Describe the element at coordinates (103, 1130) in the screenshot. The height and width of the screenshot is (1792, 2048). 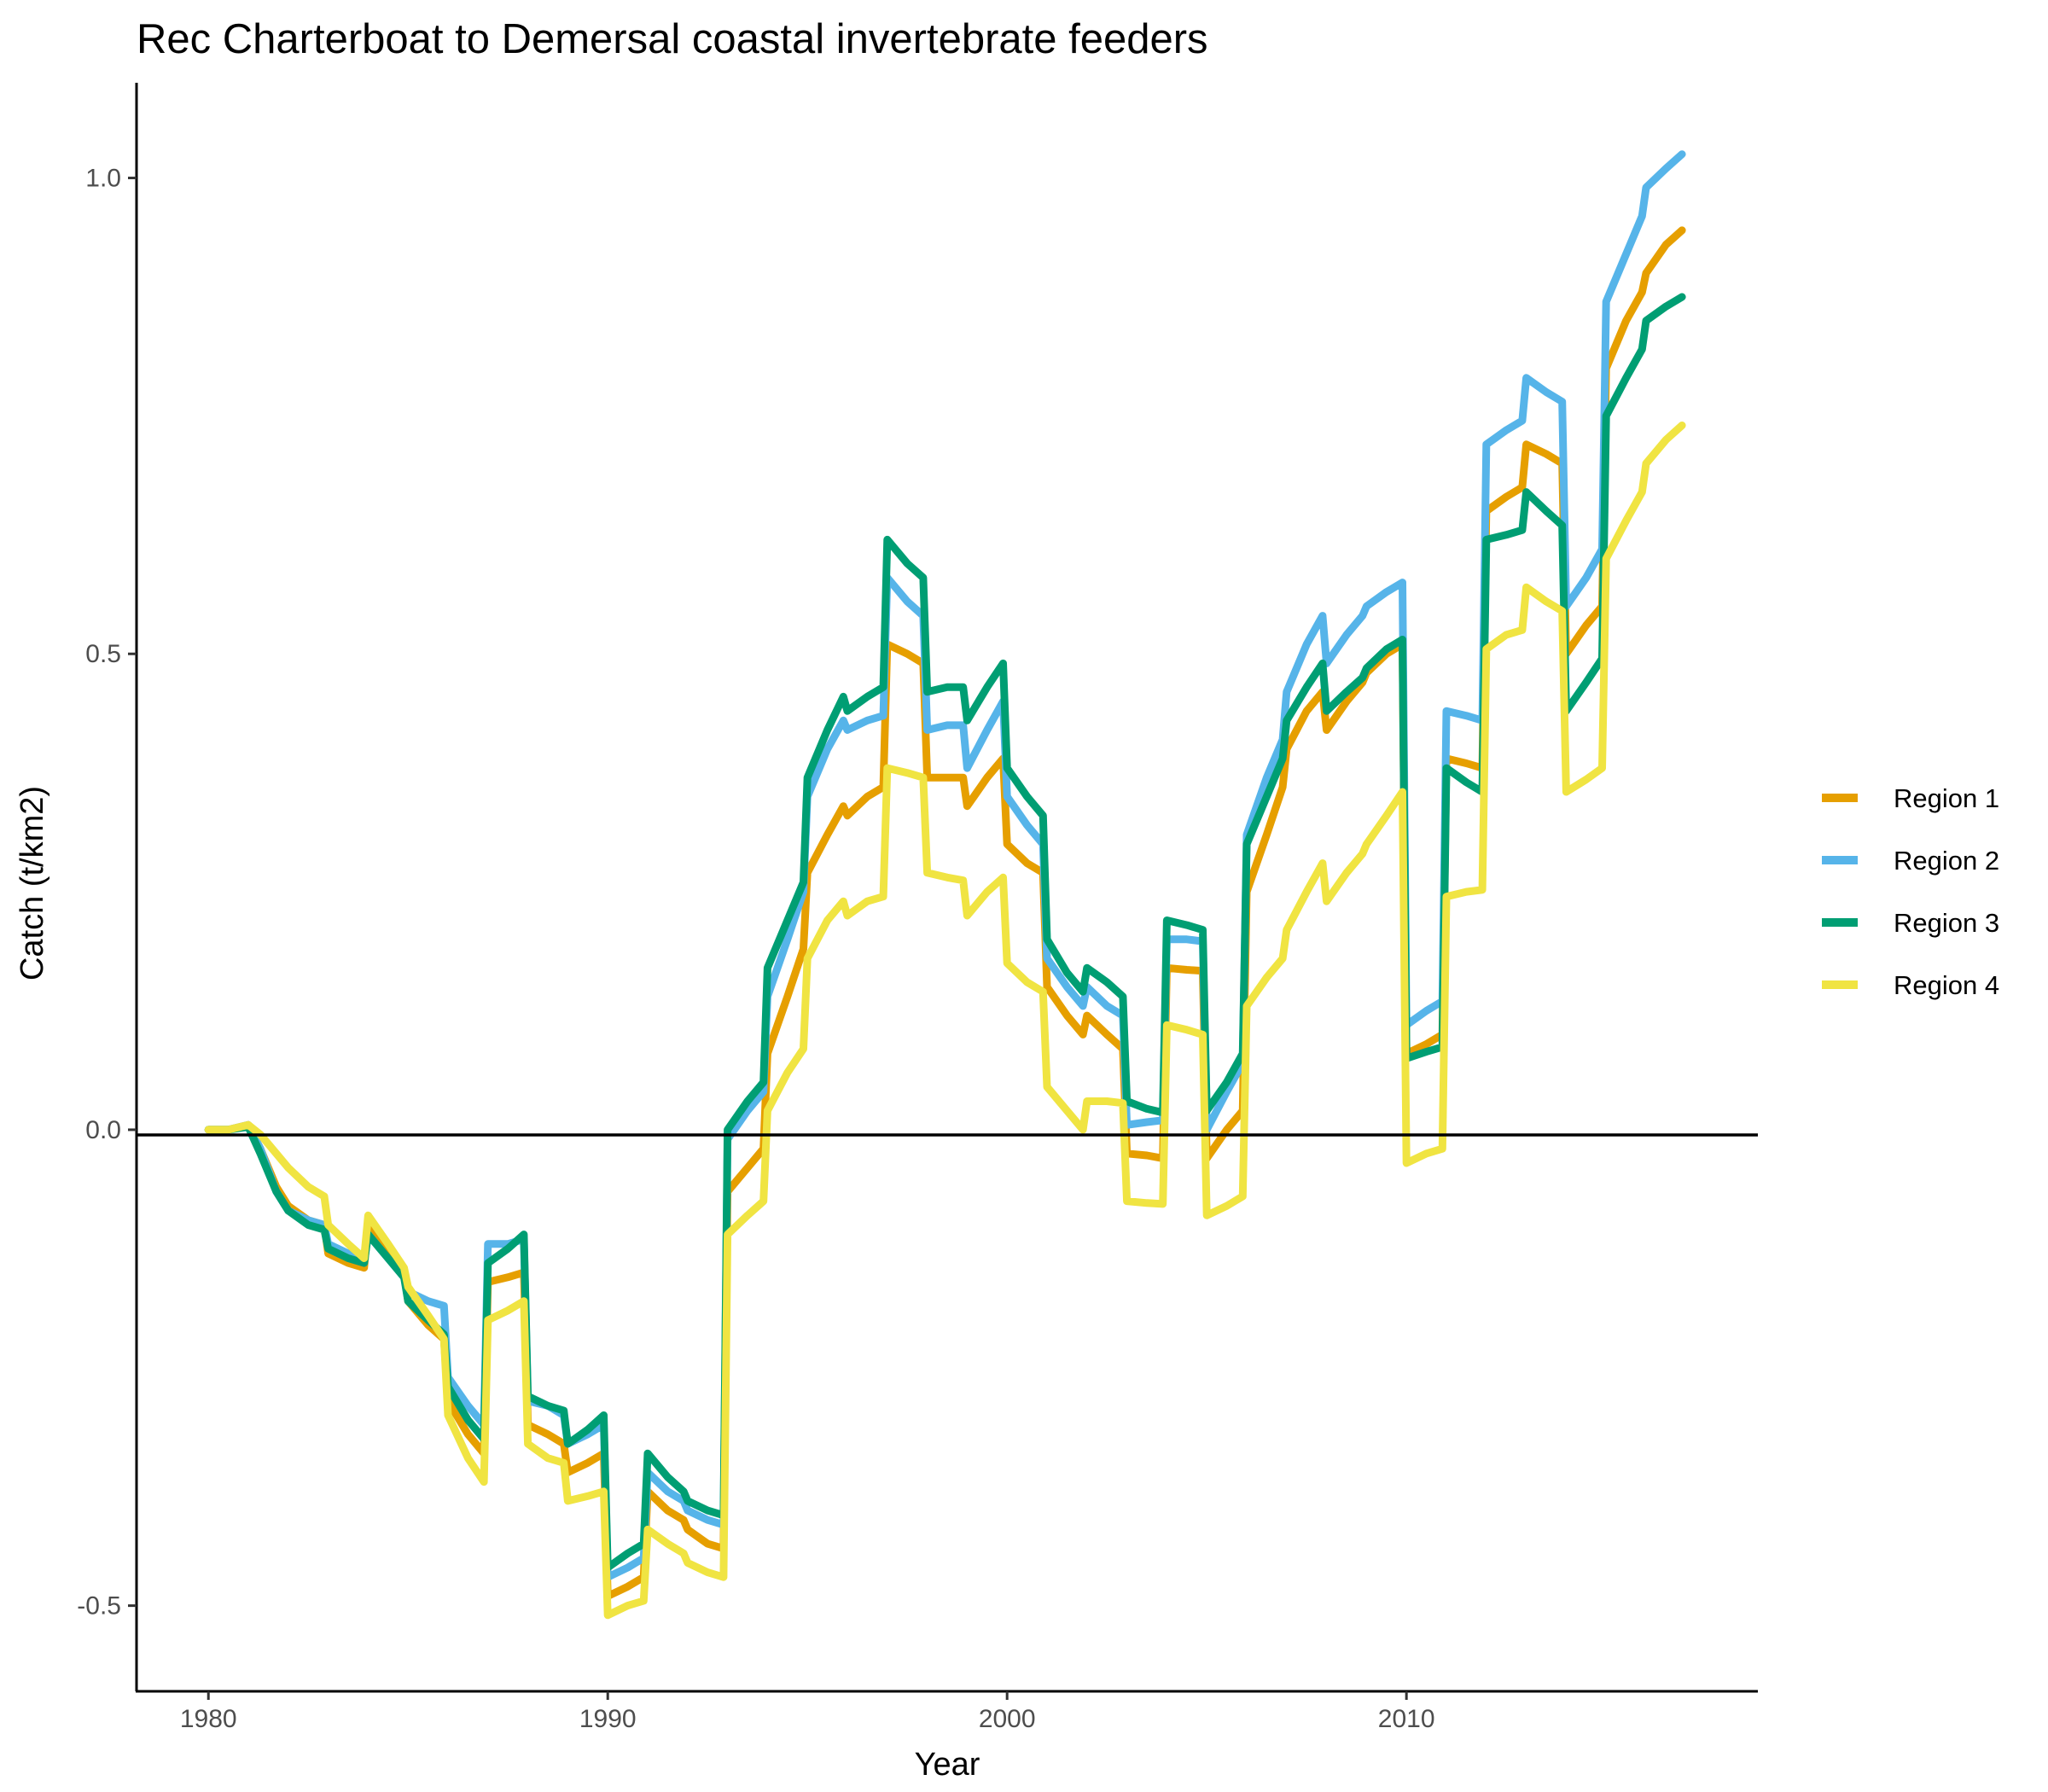
I see `y-tick-label: 0.0` at that location.